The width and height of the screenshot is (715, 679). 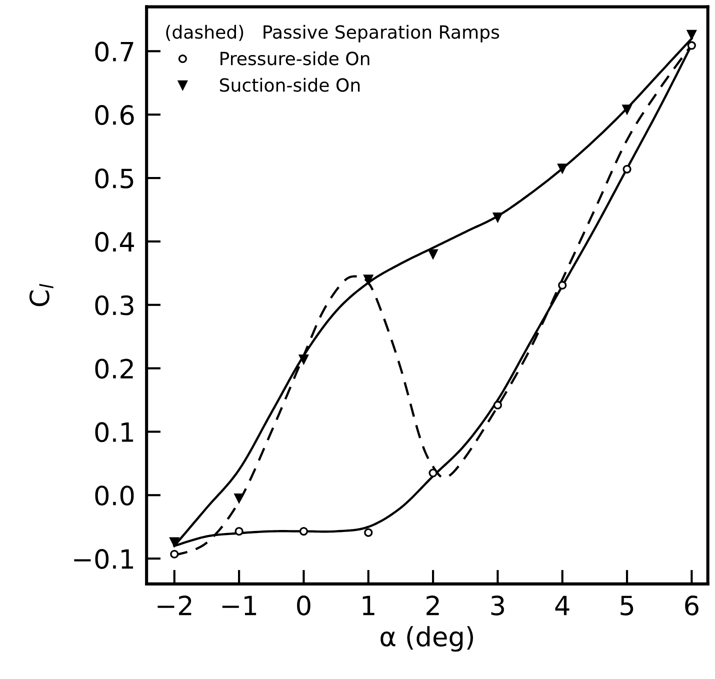 I want to click on x-tick-label: 0, so click(x=303, y=606).